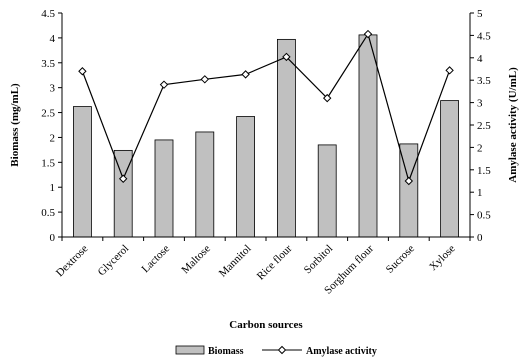  Describe the element at coordinates (226, 351) in the screenshot. I see `legend-label-biomass: Biomass` at that location.